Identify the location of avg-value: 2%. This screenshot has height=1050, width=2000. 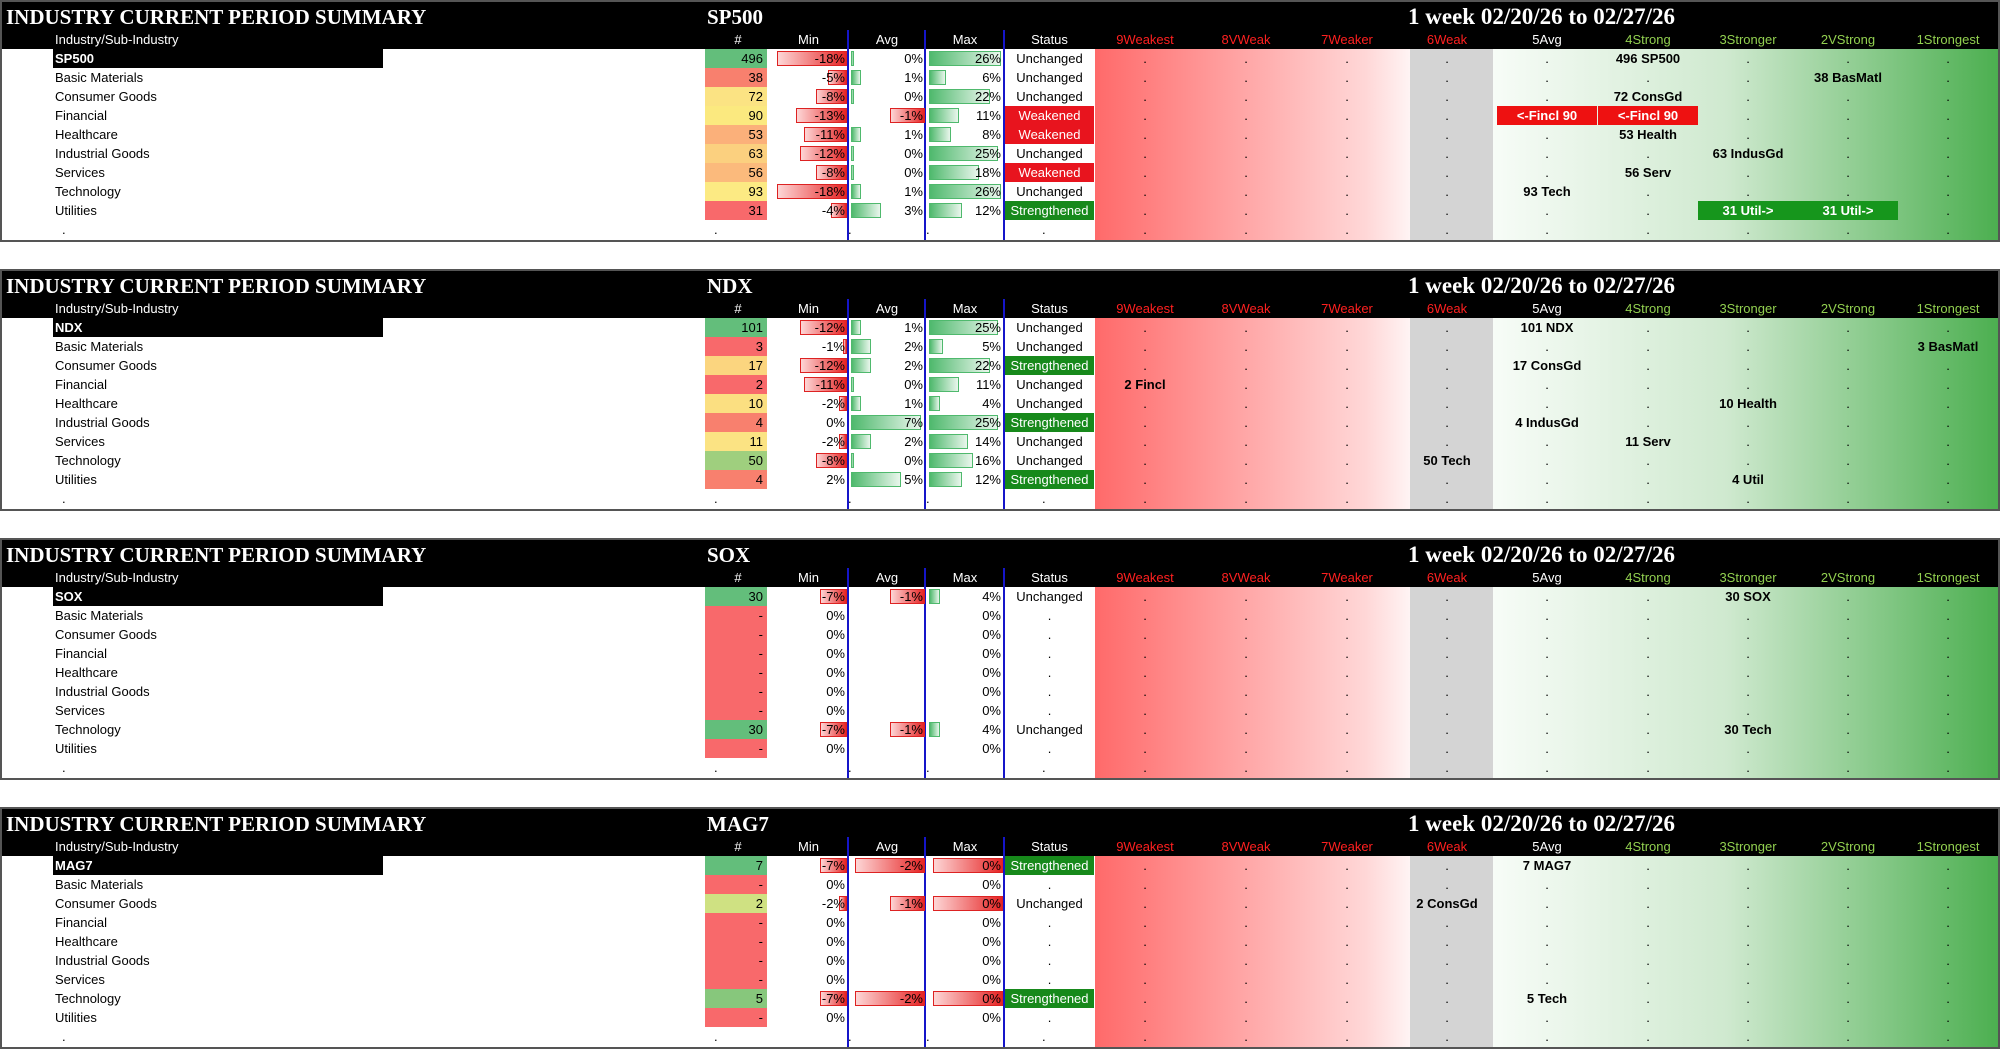
(913, 346).